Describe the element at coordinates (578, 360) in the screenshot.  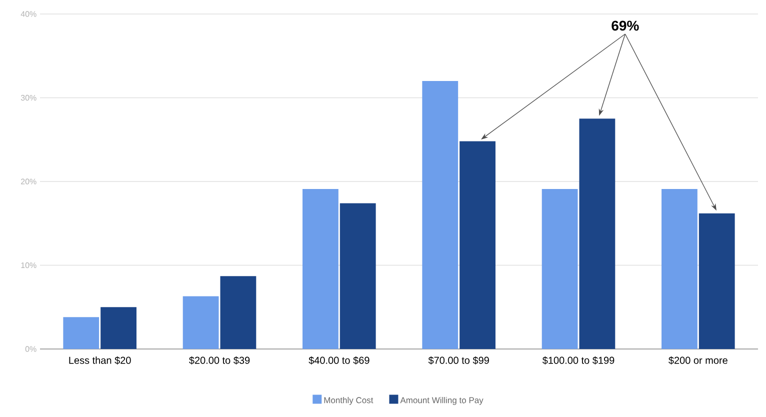
I see `x-tick-label: $100.00 to $199` at that location.